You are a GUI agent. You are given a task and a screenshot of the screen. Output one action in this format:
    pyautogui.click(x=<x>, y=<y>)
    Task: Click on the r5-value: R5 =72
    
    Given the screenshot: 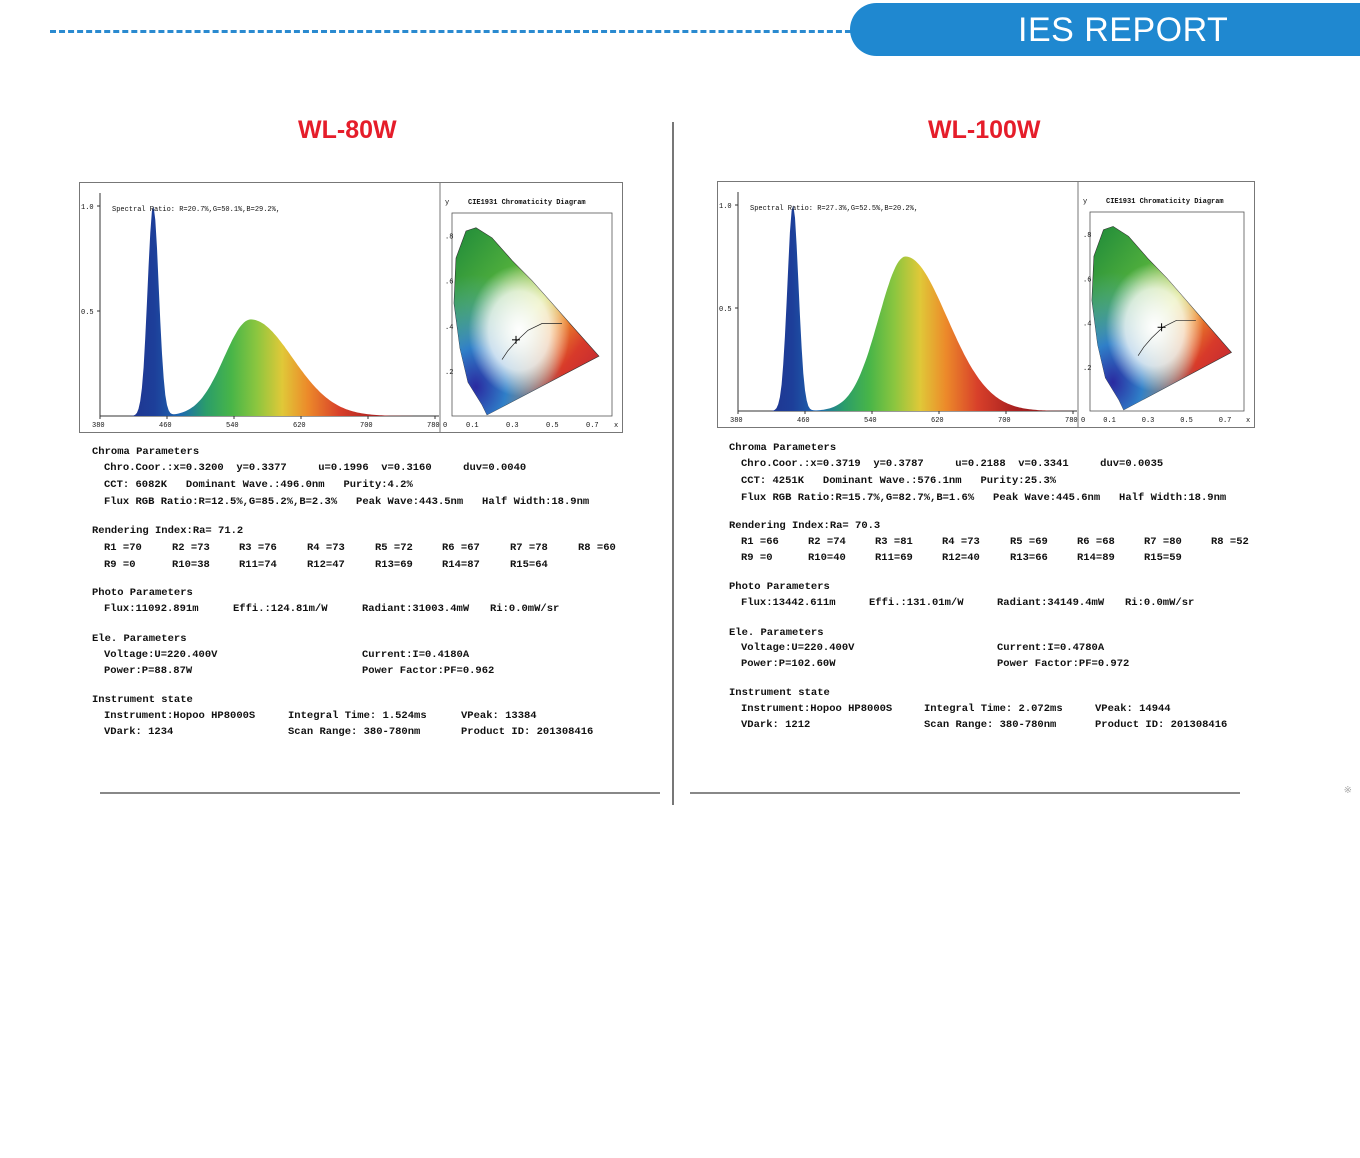 What is the action you would take?
    pyautogui.click(x=394, y=548)
    